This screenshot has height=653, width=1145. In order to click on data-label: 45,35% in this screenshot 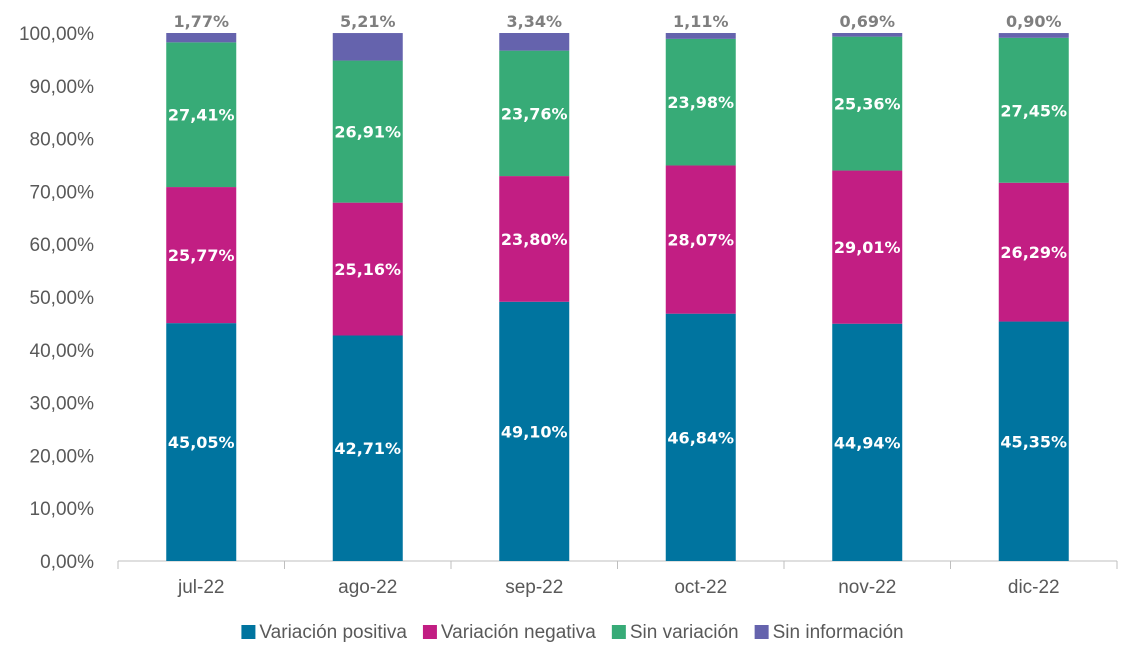, I will do `click(1033, 441)`.